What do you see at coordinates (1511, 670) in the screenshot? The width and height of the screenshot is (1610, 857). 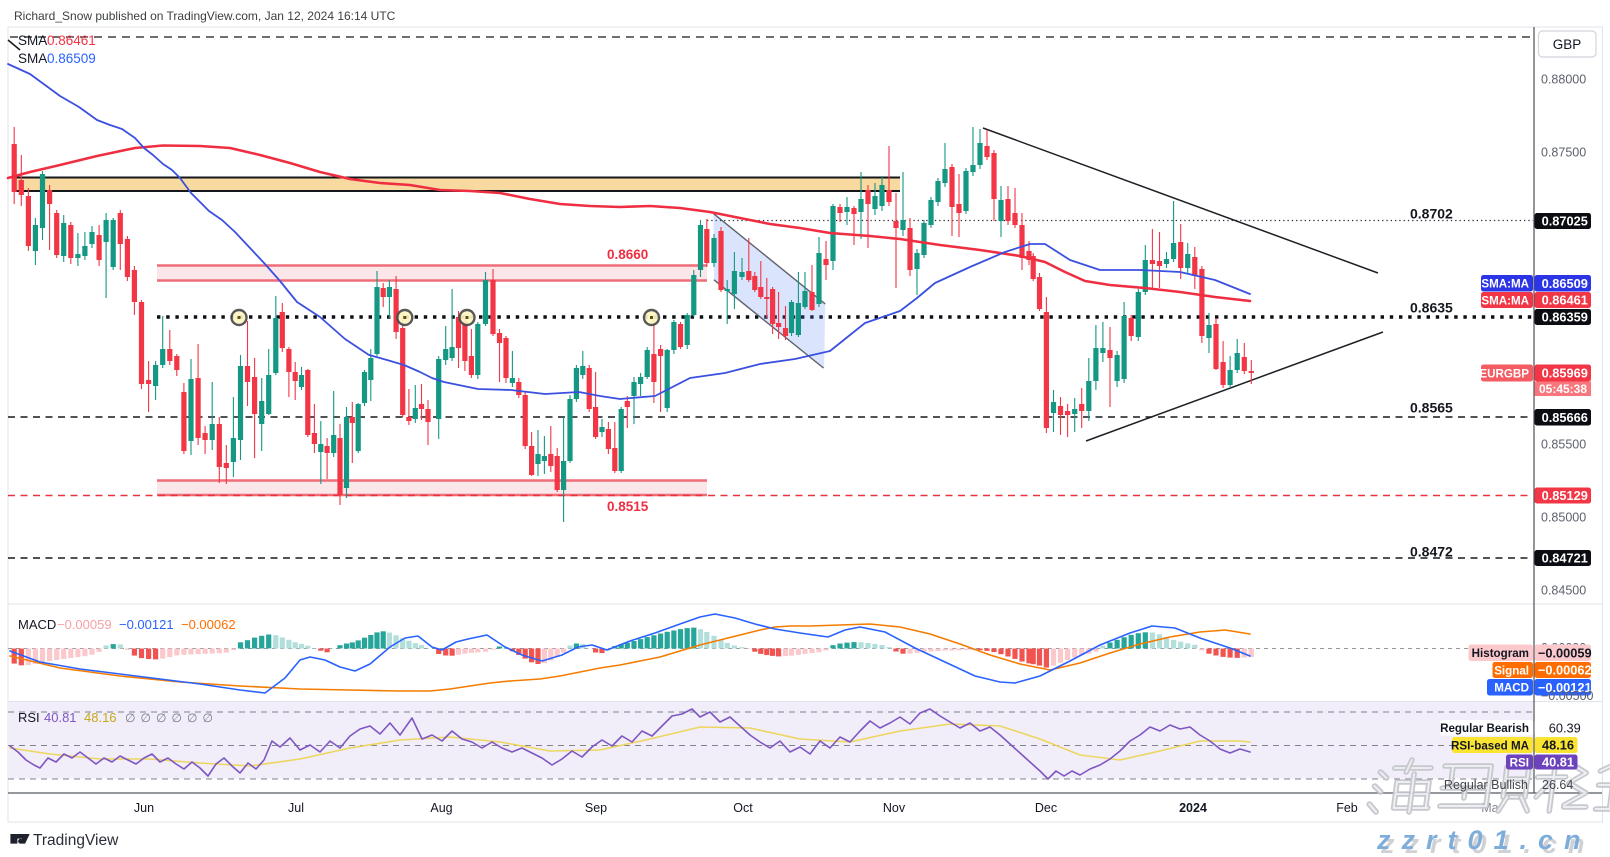 I see `svg-text: Signal` at bounding box center [1511, 670].